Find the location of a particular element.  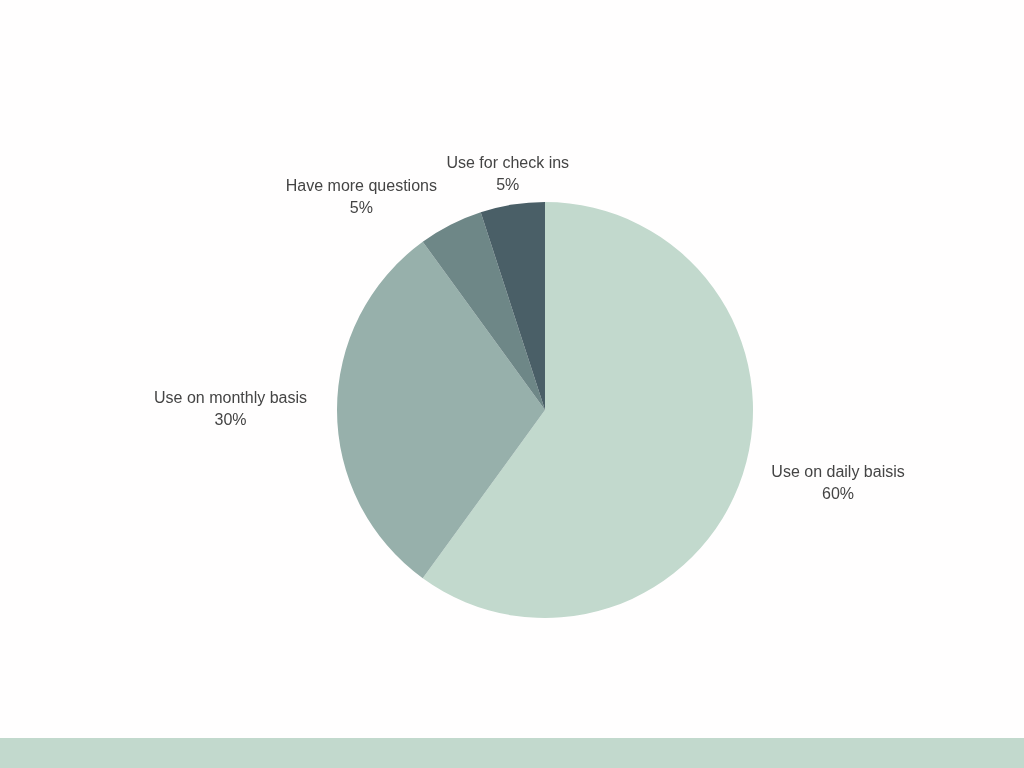

slice-label: Use on monthly basis is located at coordinates (230, 398).